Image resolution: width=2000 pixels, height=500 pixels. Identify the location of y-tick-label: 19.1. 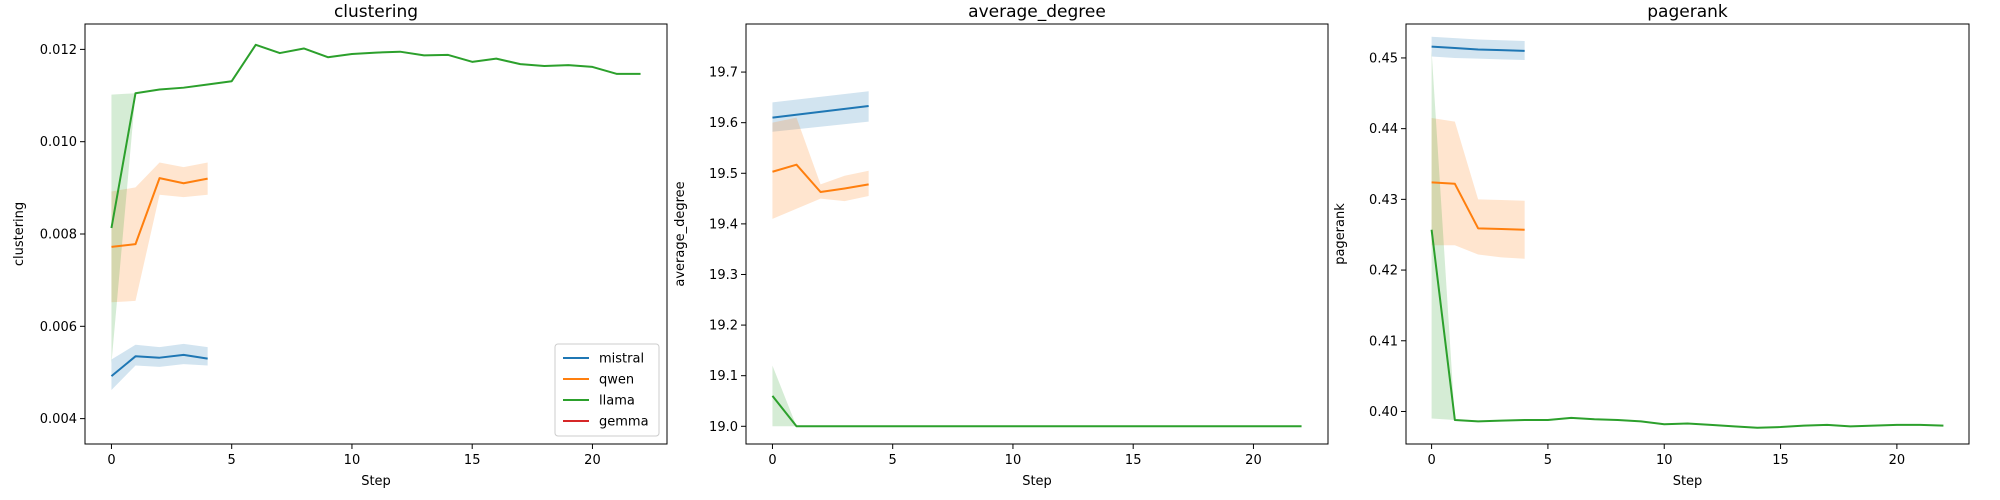
(723, 376).